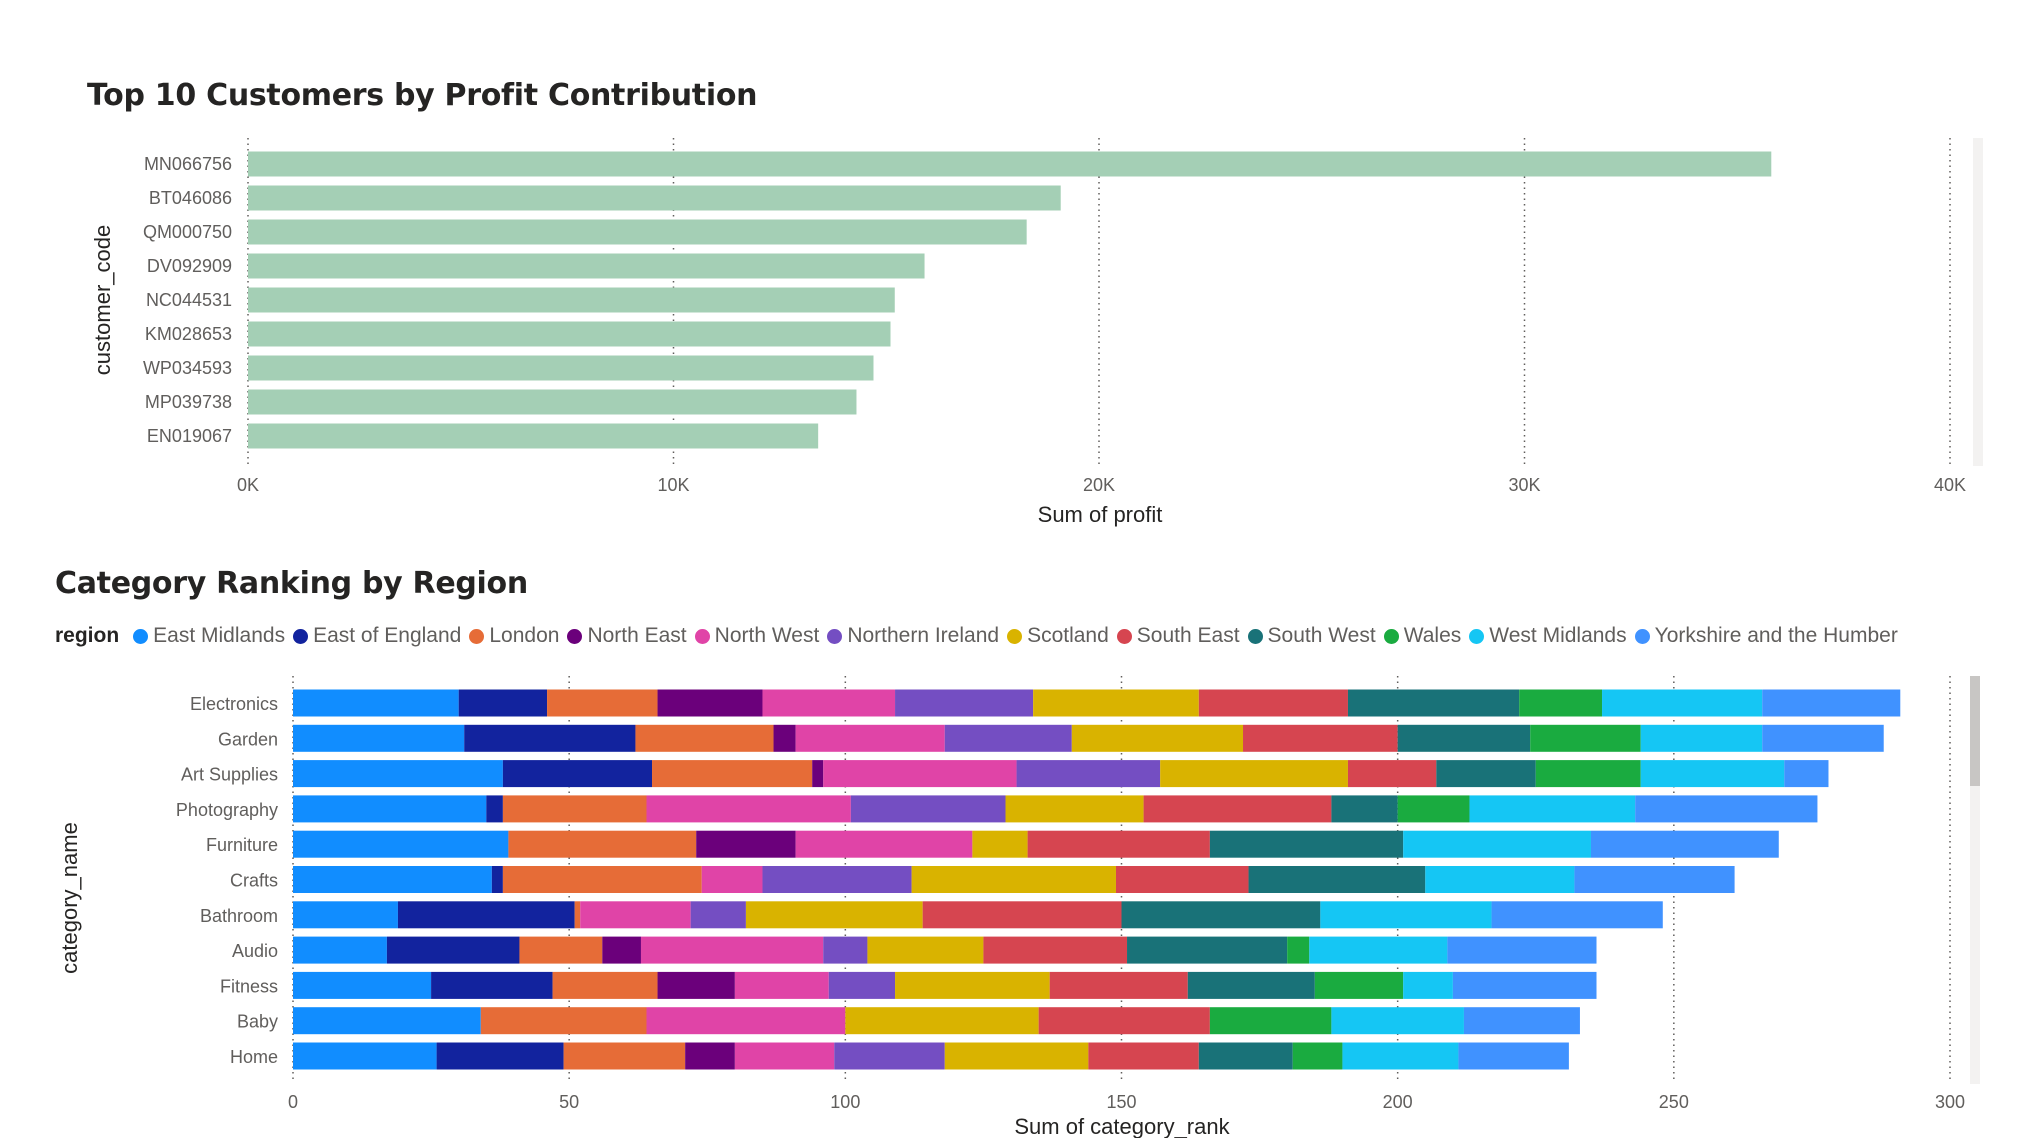  Describe the element at coordinates (913, 636) in the screenshot. I see `legend-item: Northern Ireland` at that location.